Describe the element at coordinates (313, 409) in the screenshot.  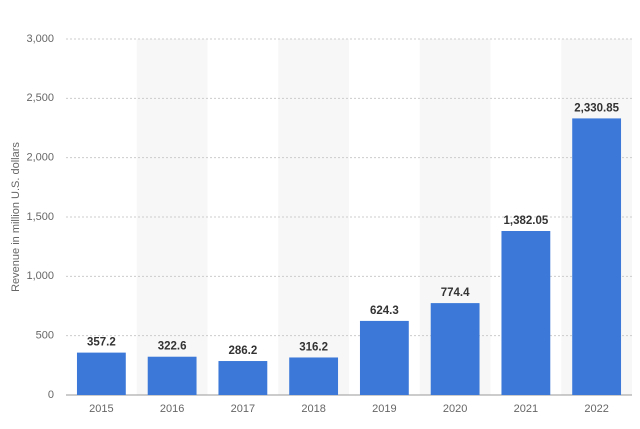
I see `x-tick-label: 2018` at that location.